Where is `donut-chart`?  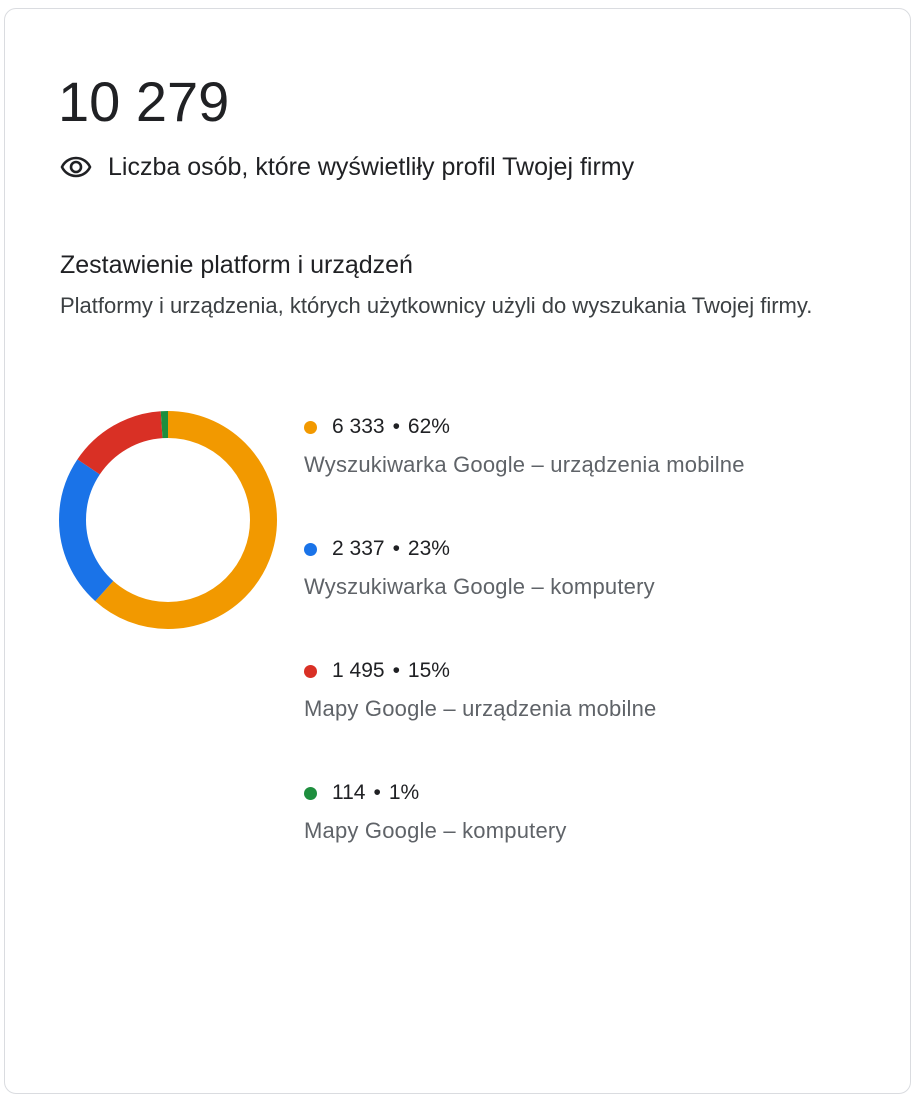
donut-chart is located at coordinates (168, 520).